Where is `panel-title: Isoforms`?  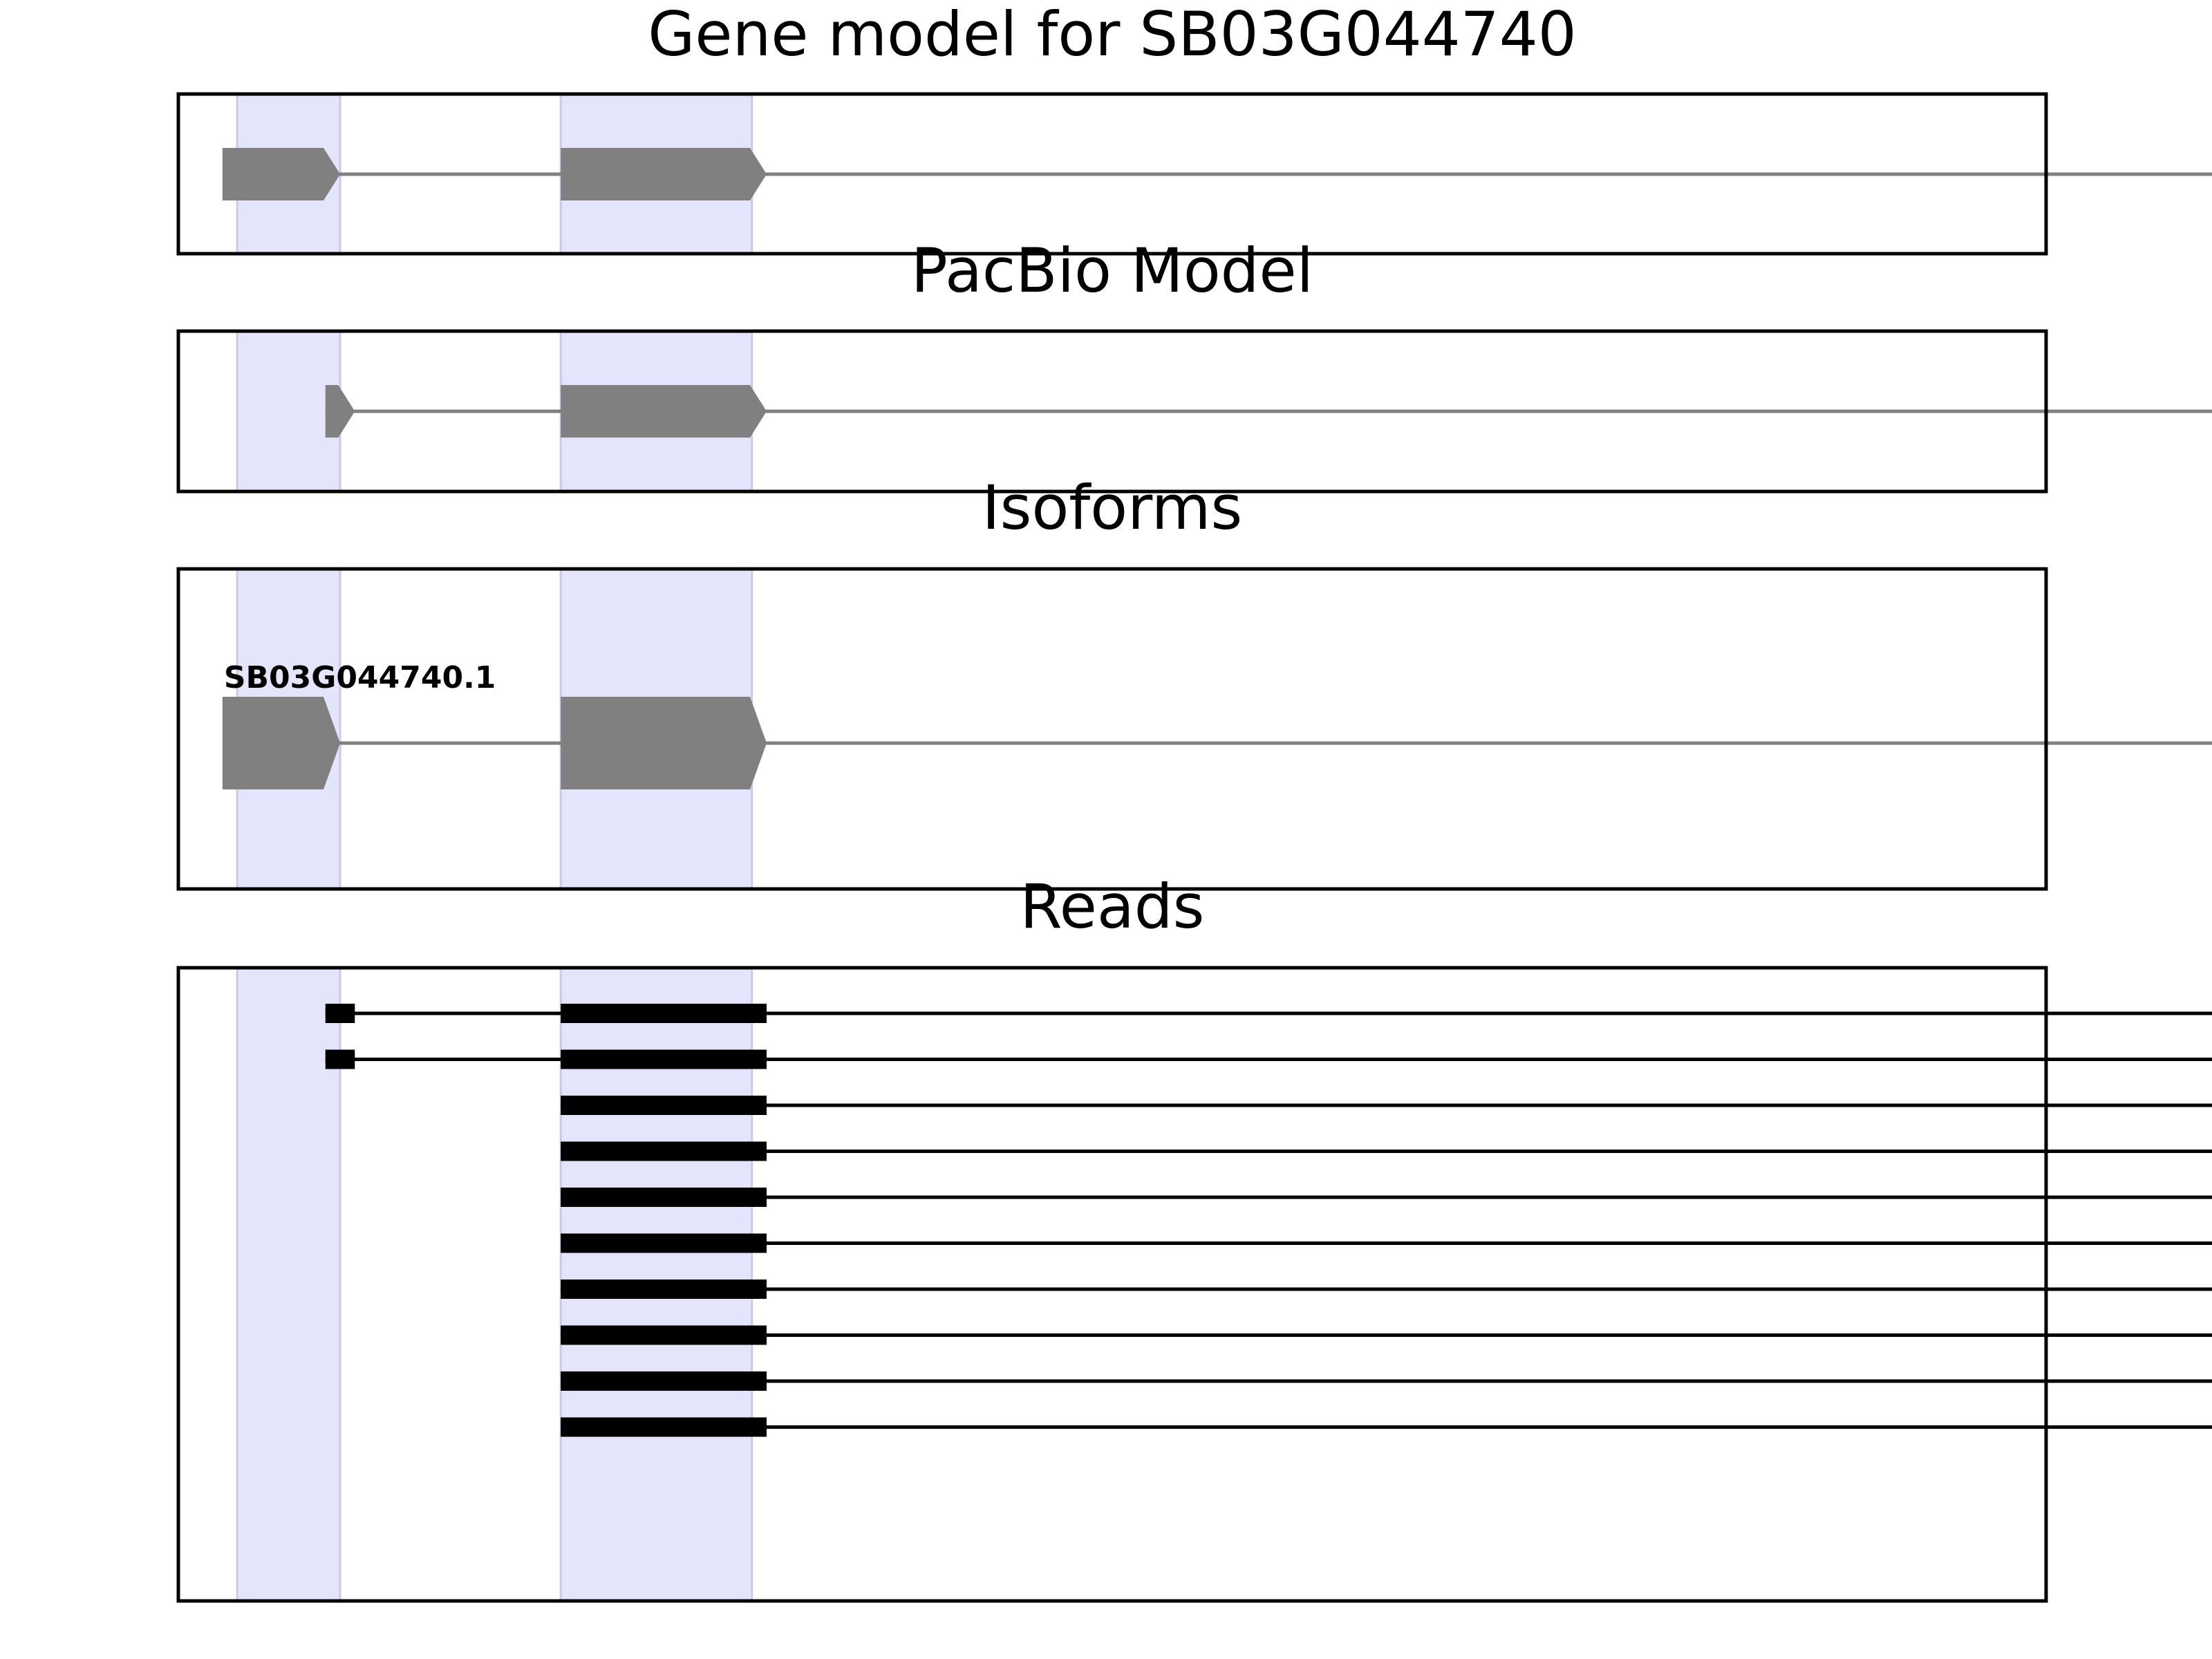 panel-title: Isoforms is located at coordinates (1112, 508).